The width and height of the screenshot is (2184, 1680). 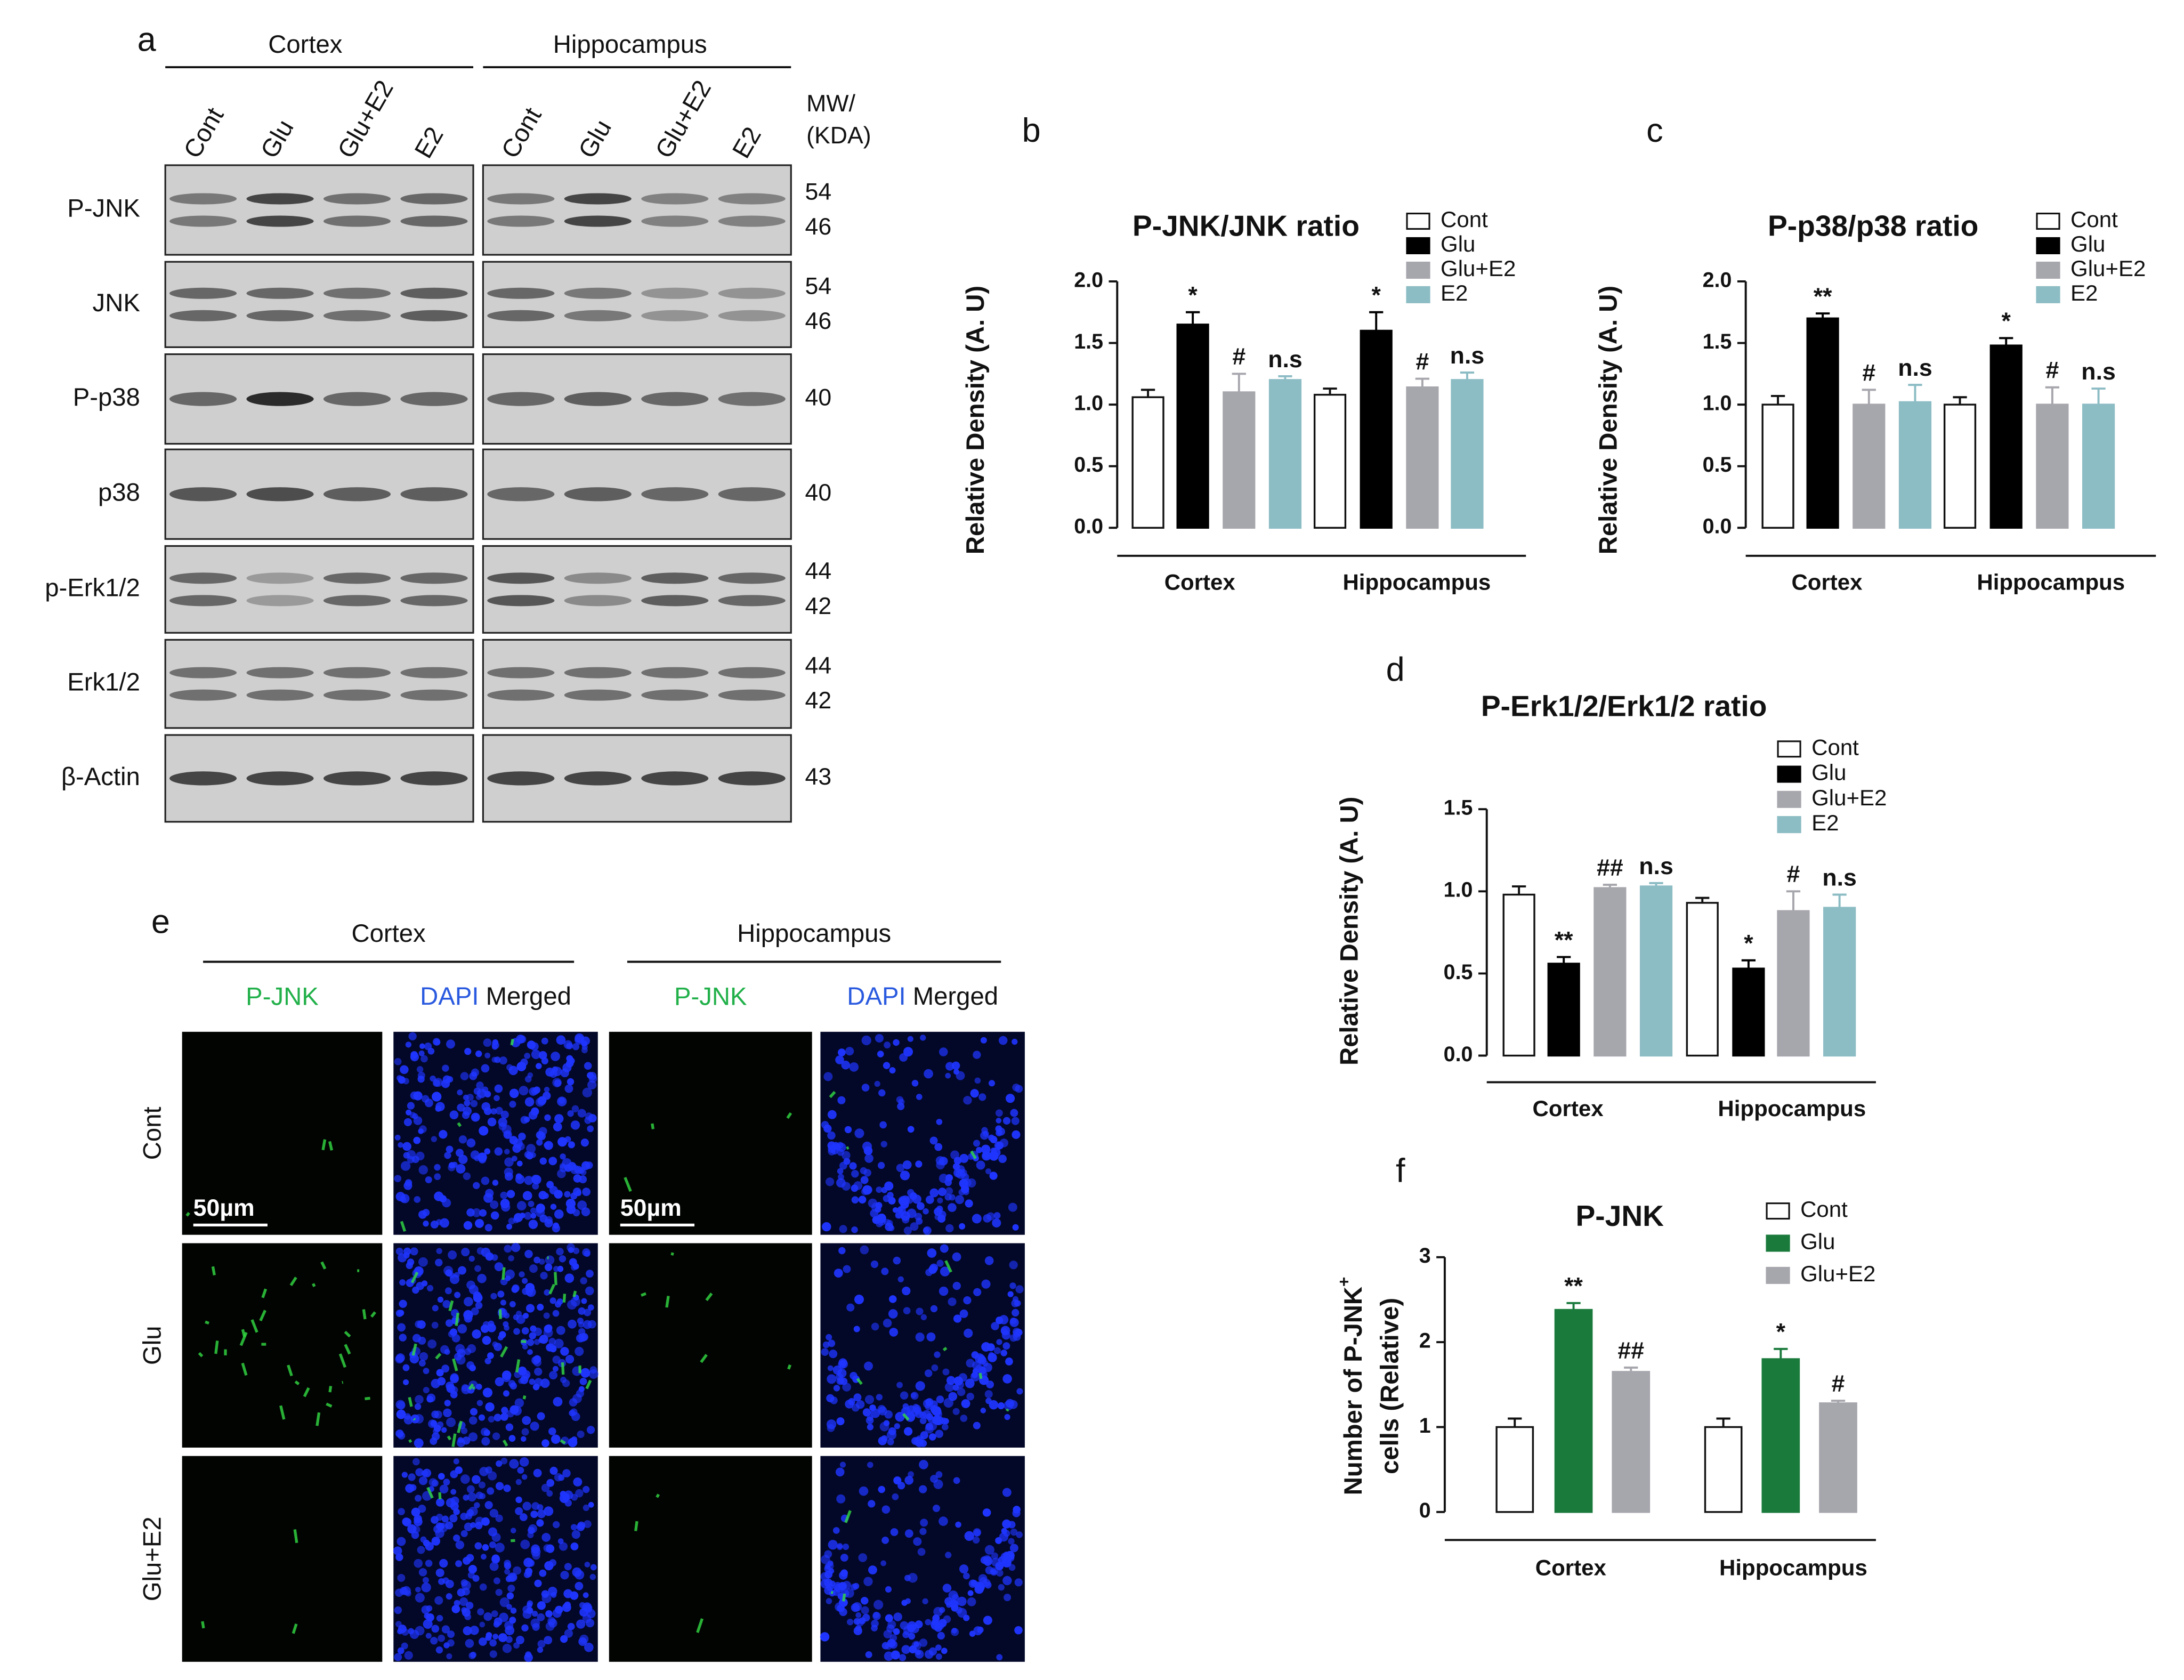 I want to click on y-tick-label: 1.0, so click(x=1088, y=403).